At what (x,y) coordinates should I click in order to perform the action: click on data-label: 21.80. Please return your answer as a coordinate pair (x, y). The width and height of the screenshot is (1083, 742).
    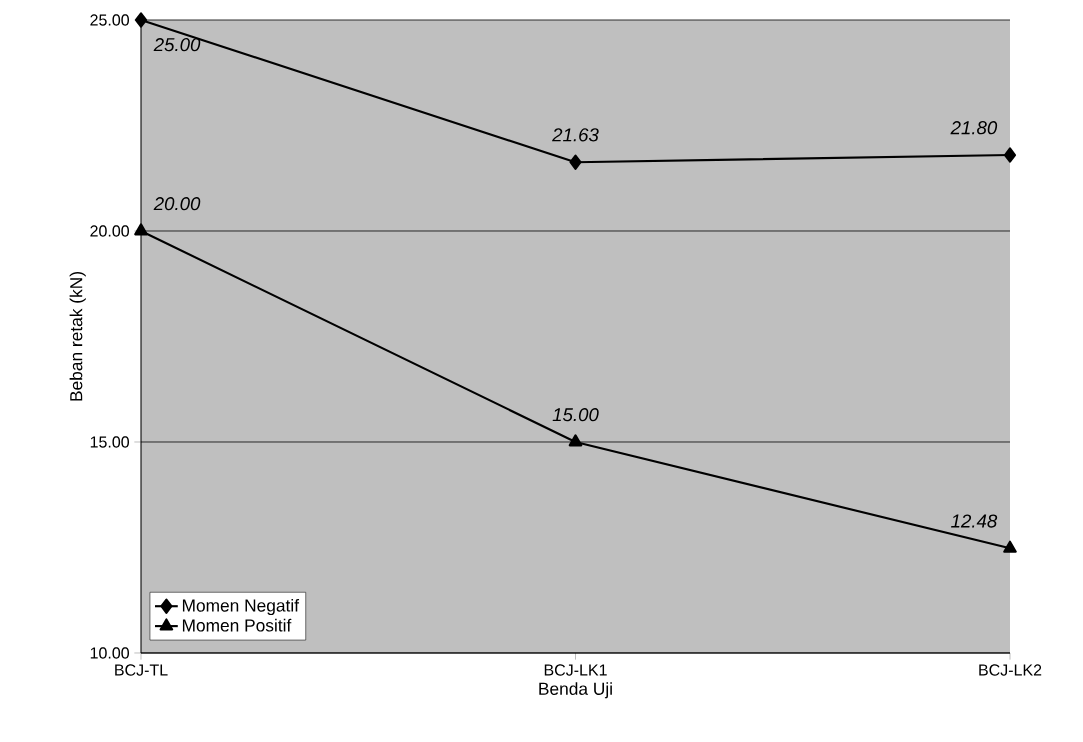
    Looking at the image, I should click on (974, 128).